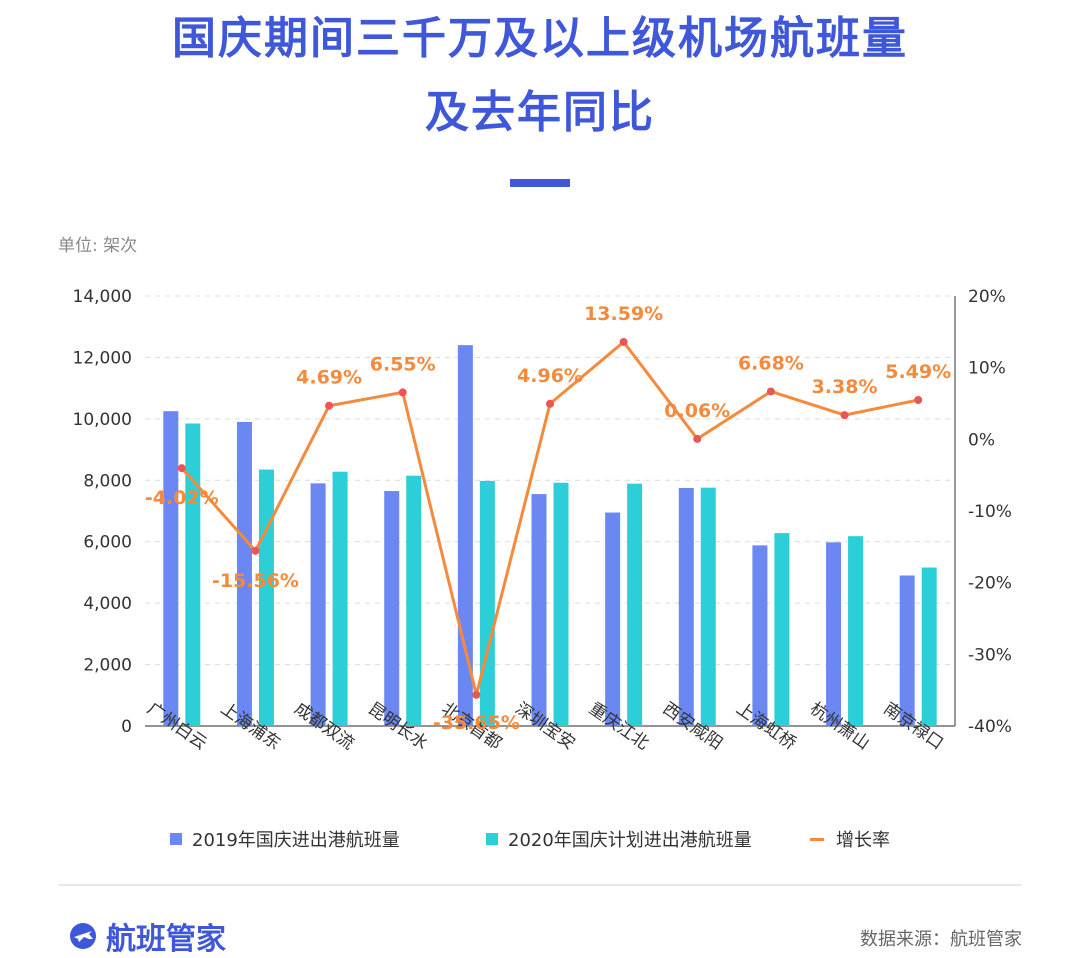 Image resolution: width=1080 pixels, height=958 pixels. Describe the element at coordinates (83, 936) in the screenshot. I see `plane-globe-icon` at that location.